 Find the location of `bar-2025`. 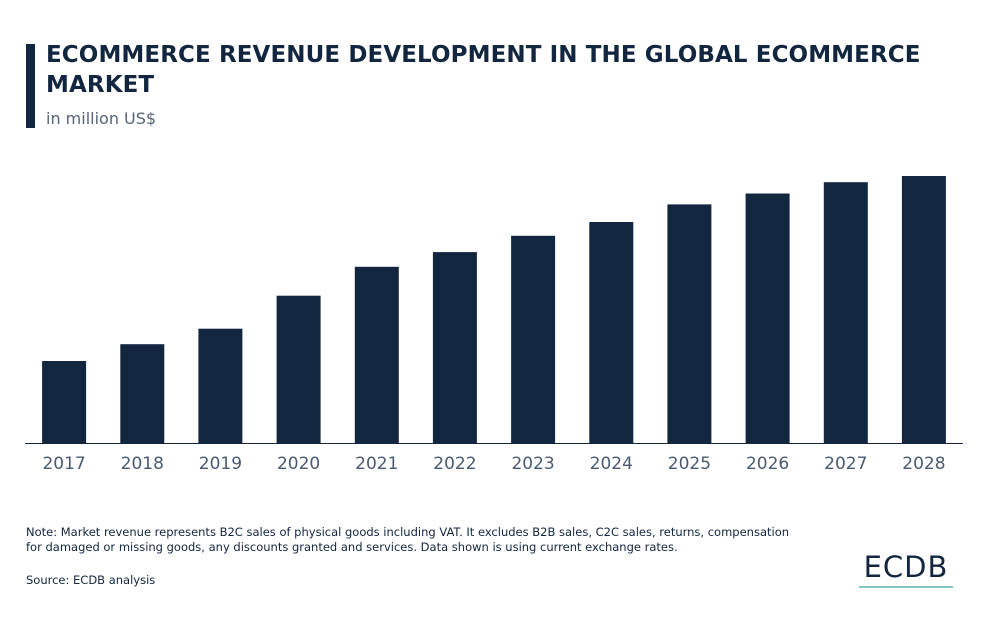

bar-2025 is located at coordinates (689, 323).